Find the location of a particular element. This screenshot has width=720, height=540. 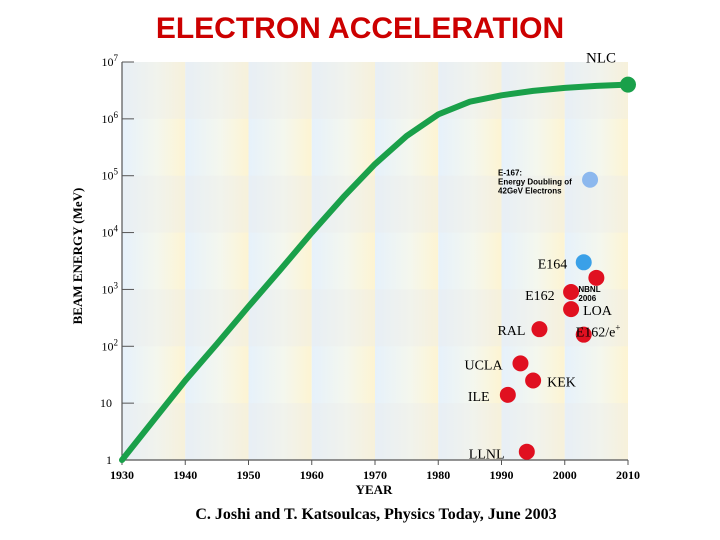

point-label-line: ILE is located at coordinates (479, 397).